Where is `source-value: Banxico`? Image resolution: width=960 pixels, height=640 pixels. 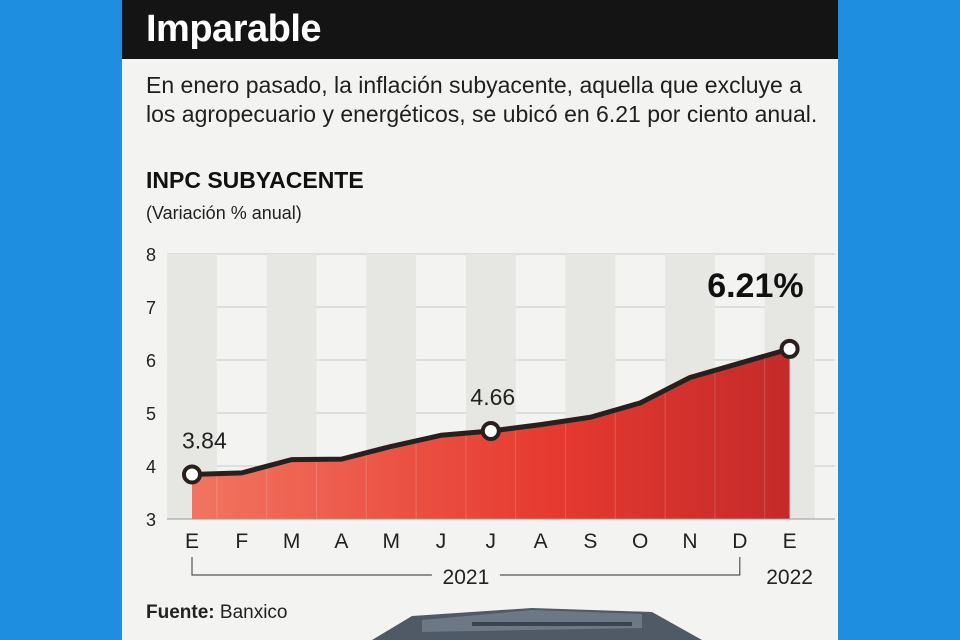
source-value: Banxico is located at coordinates (253, 612).